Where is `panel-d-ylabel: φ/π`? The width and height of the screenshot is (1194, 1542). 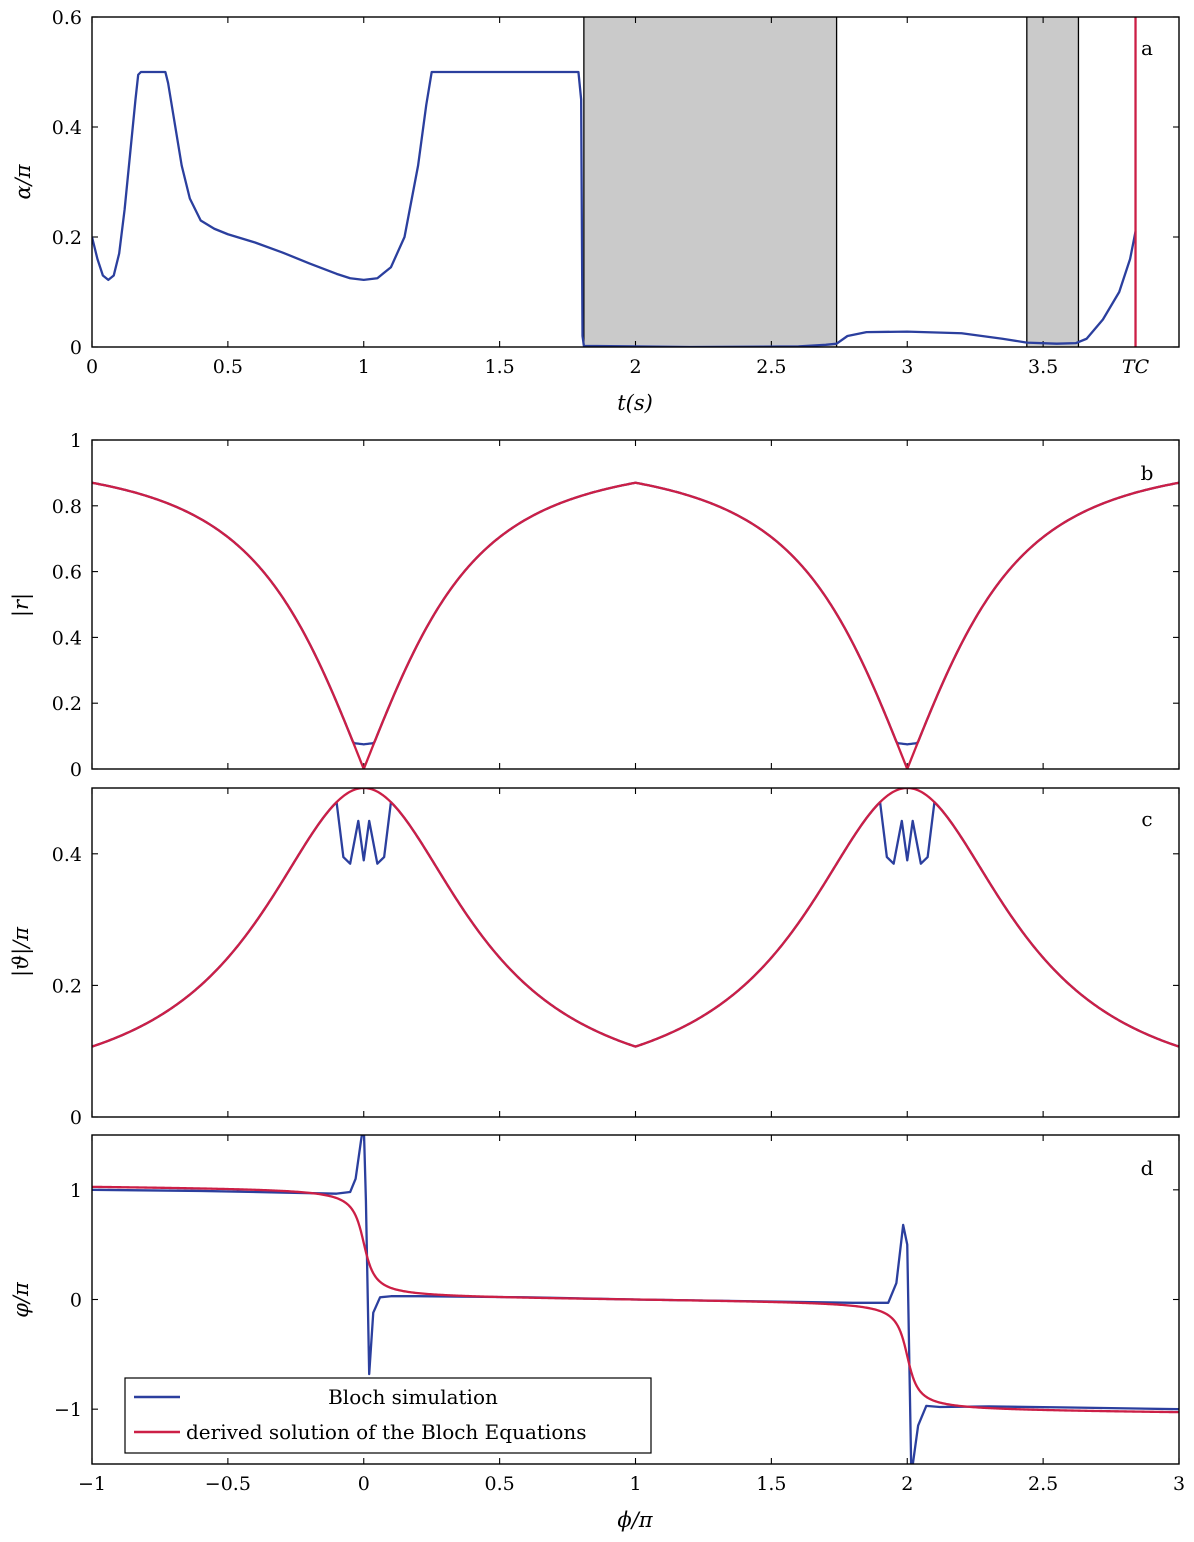
panel-d-ylabel: φ/π is located at coordinates (21, 1299).